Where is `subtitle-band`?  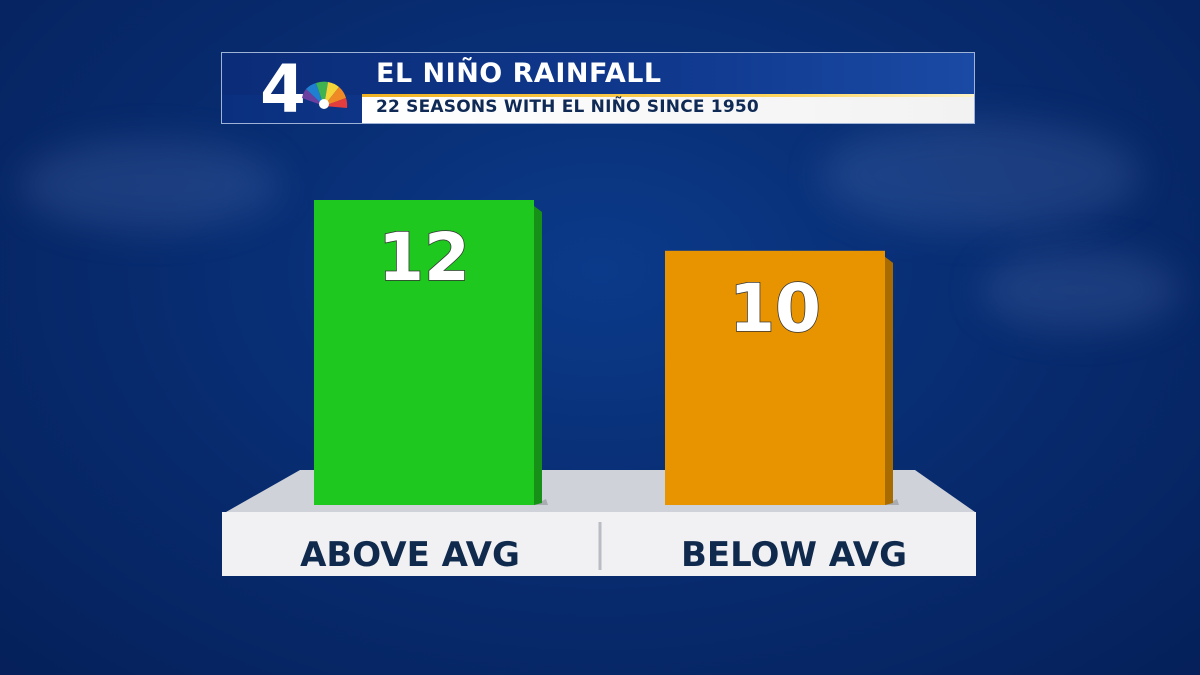
subtitle-band is located at coordinates (668, 110).